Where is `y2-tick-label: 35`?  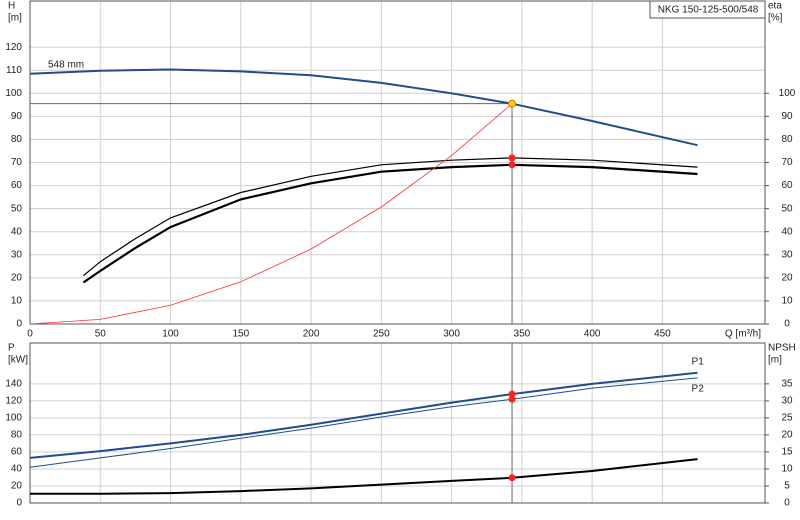
y2-tick-label: 35 is located at coordinates (787, 383).